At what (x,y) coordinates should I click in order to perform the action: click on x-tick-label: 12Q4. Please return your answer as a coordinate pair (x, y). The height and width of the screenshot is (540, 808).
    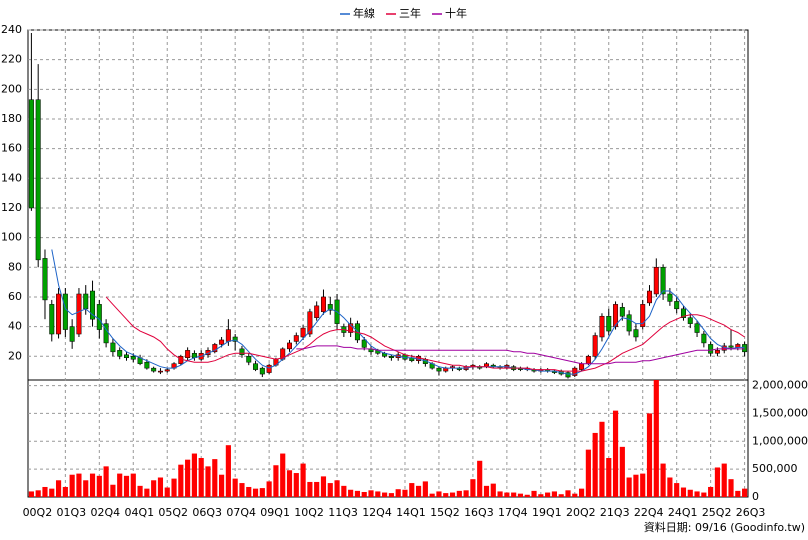
    Looking at the image, I should click on (377, 512).